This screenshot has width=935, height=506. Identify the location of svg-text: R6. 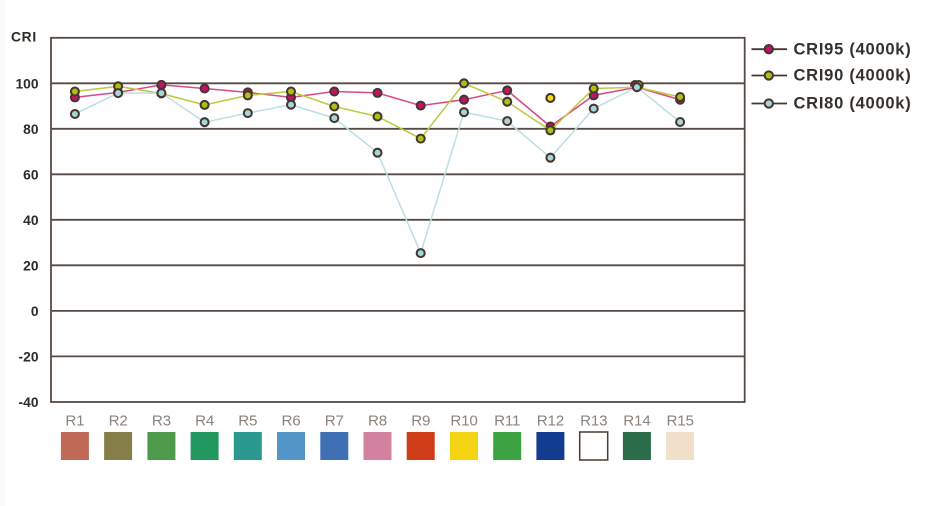
(290, 421).